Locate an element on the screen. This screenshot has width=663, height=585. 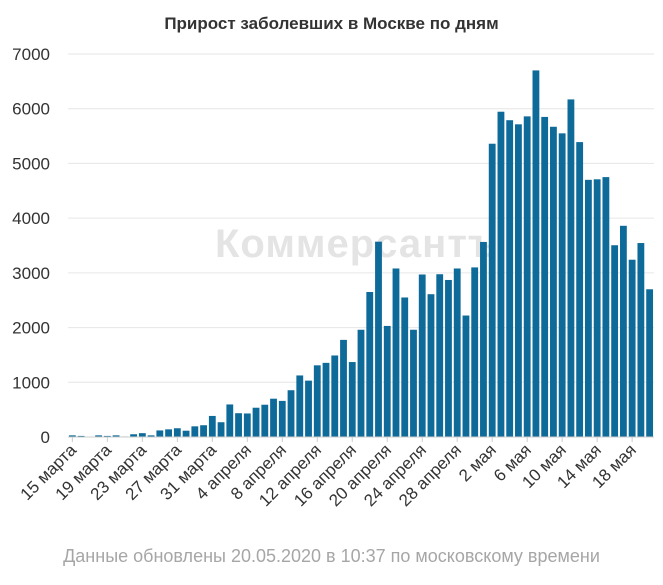
watermark-logo: Коммерсантъ is located at coordinates (357, 244).